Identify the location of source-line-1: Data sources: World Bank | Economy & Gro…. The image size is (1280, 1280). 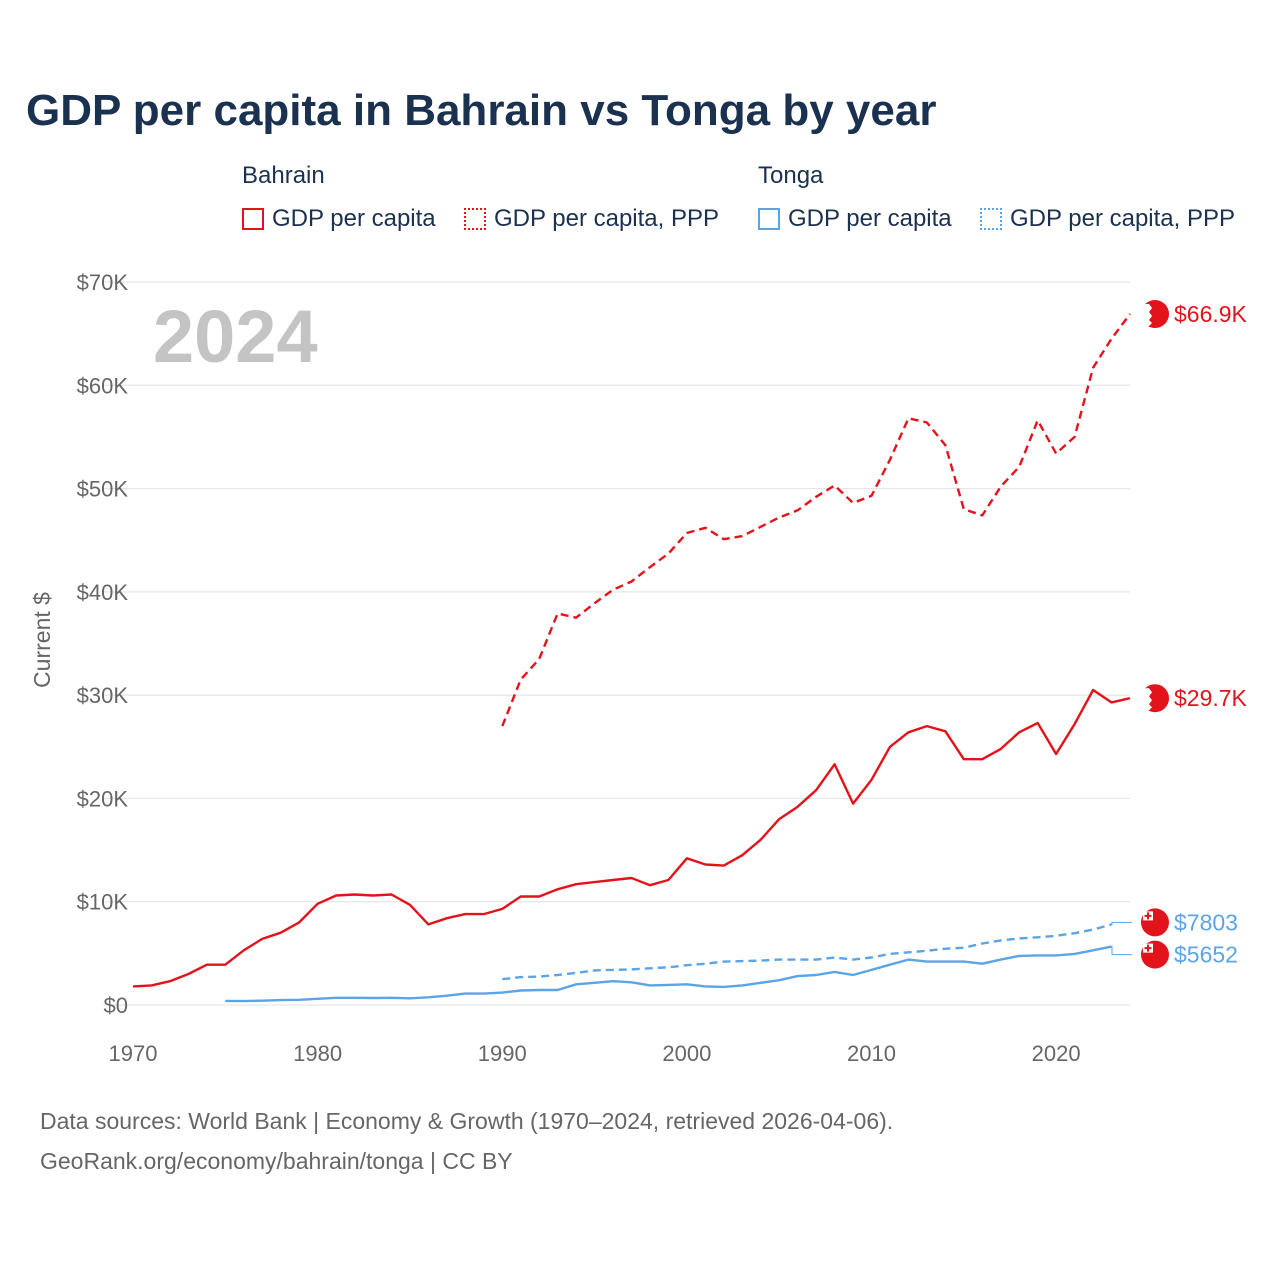
(467, 1121).